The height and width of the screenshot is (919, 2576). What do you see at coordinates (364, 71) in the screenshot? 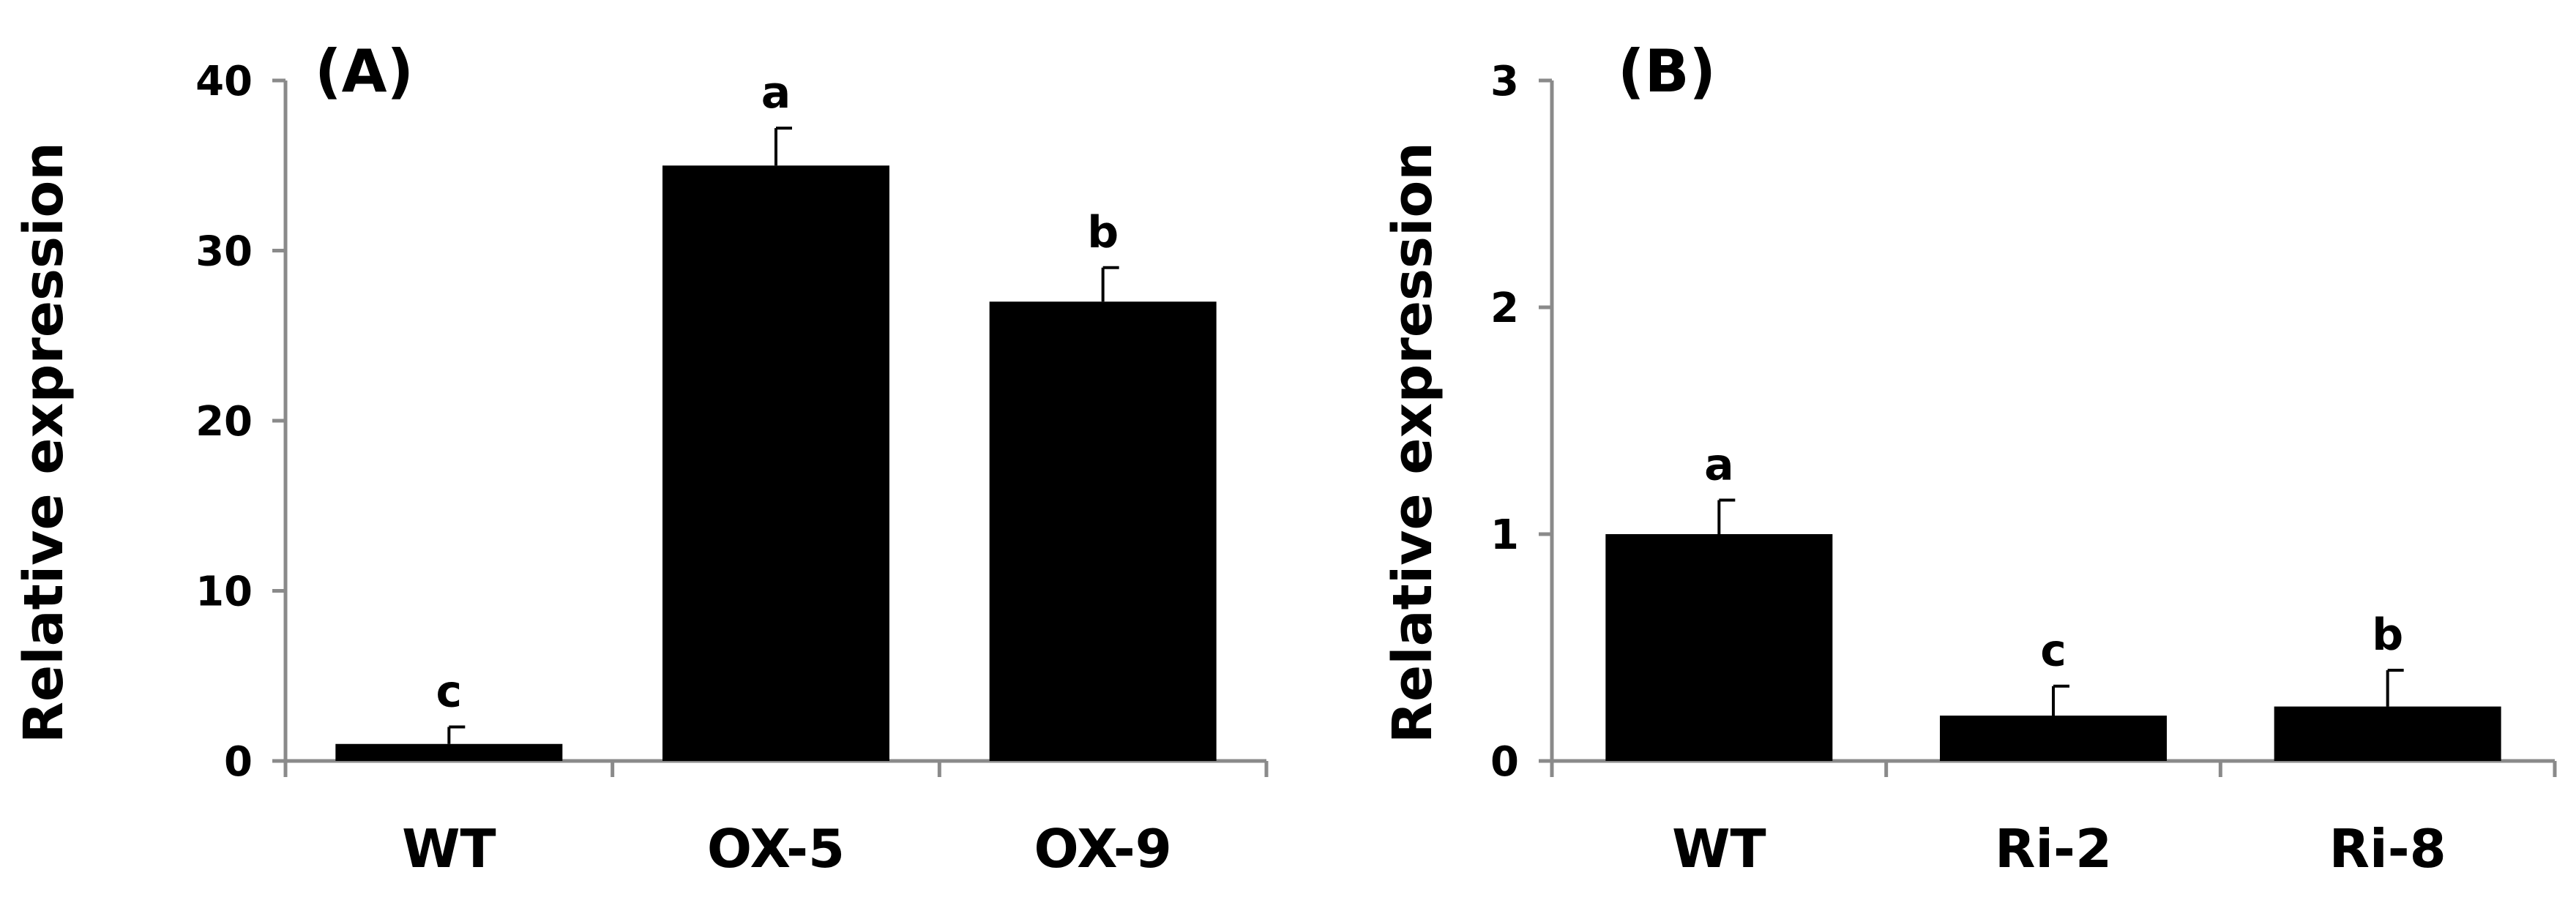
I see `panel-label: (A)` at bounding box center [364, 71].